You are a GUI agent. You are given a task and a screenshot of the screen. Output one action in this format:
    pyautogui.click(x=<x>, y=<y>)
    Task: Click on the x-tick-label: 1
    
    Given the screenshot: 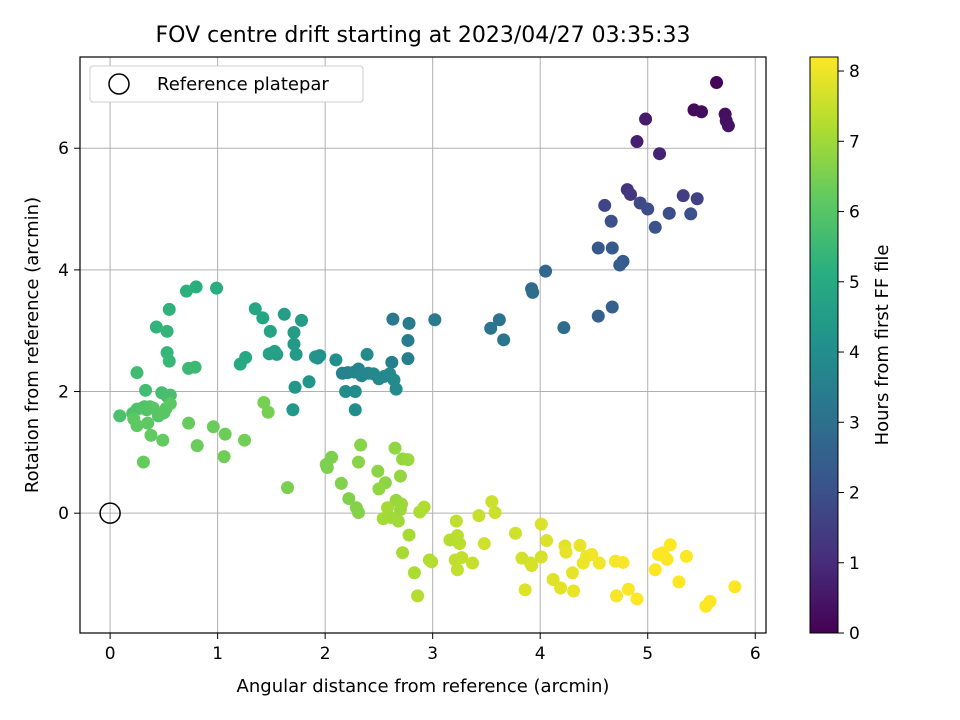 What is the action you would take?
    pyautogui.click(x=217, y=654)
    